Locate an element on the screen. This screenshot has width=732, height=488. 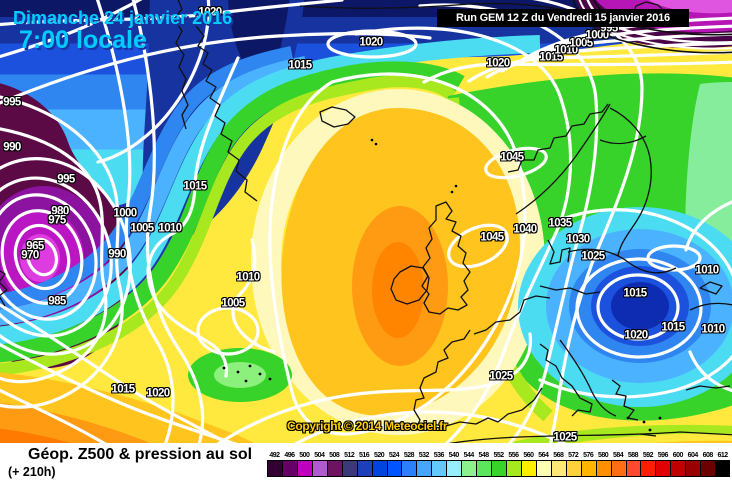
scale-cell: 508 is located at coordinates (334, 464).